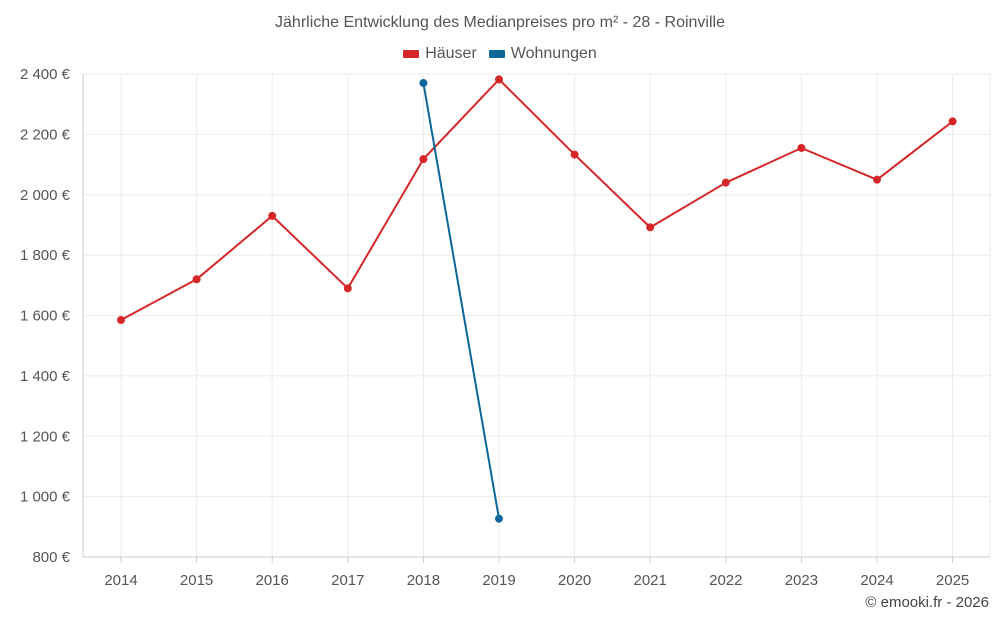  Describe the element at coordinates (45, 134) in the screenshot. I see `y-tick-label: 2 200 €` at that location.